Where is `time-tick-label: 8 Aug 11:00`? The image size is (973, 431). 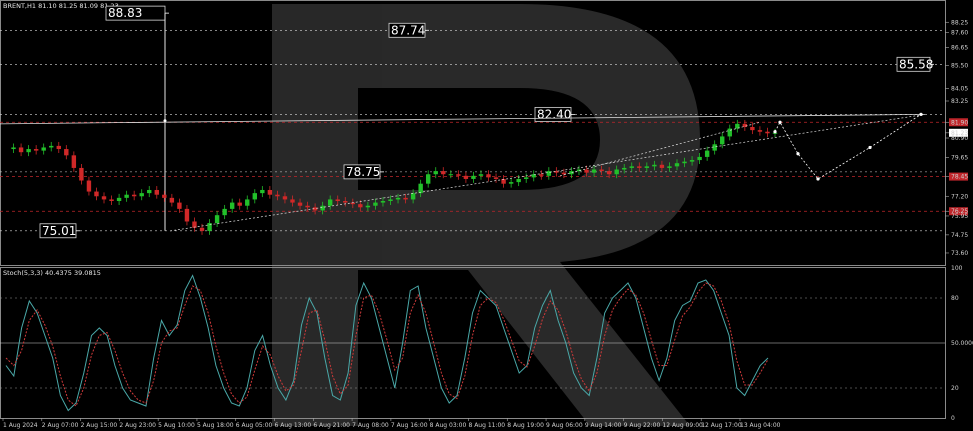
time-tick-label: 8 Aug 11:00 is located at coordinates (486, 425).